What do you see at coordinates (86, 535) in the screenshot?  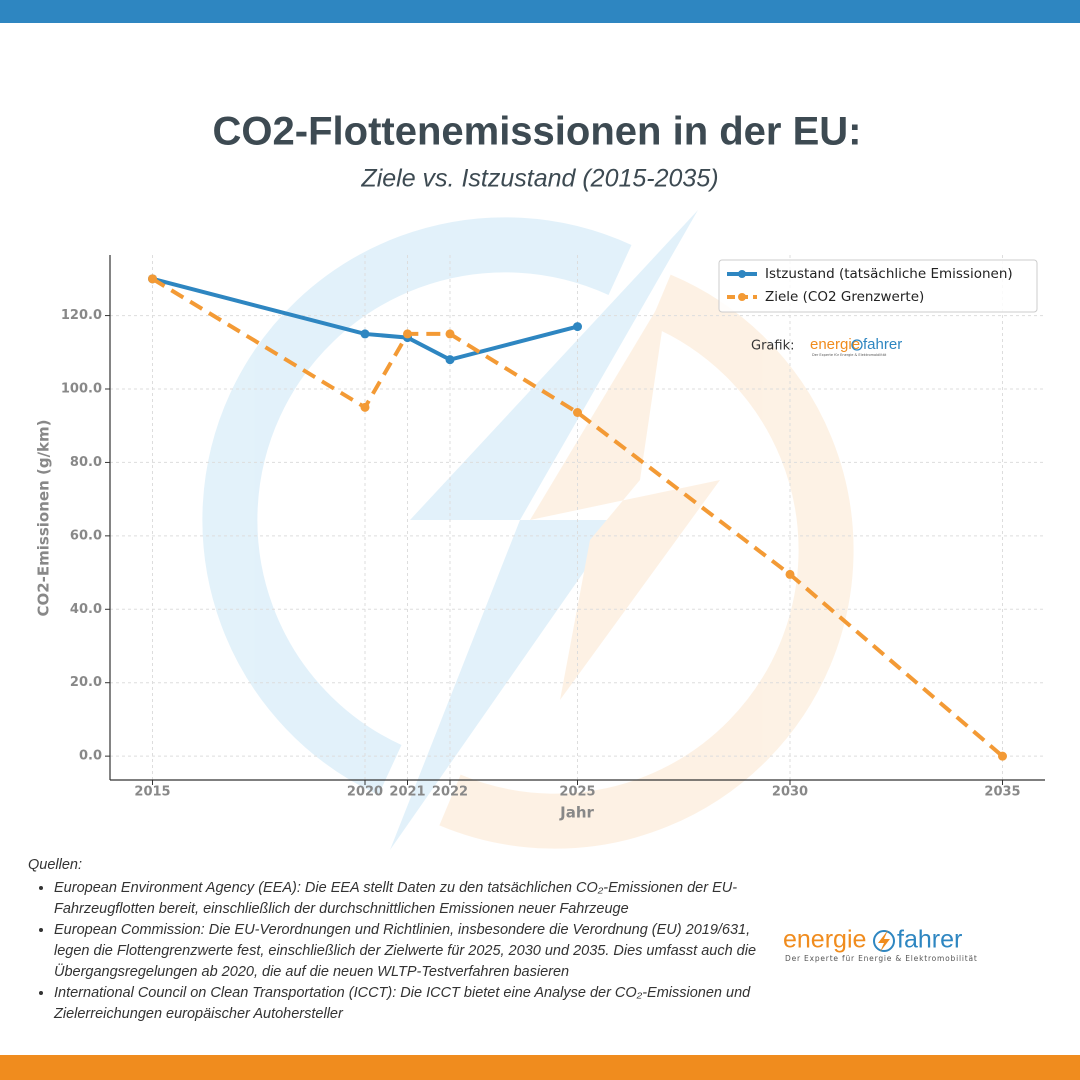 I see `y-tick-label: 60.0` at bounding box center [86, 535].